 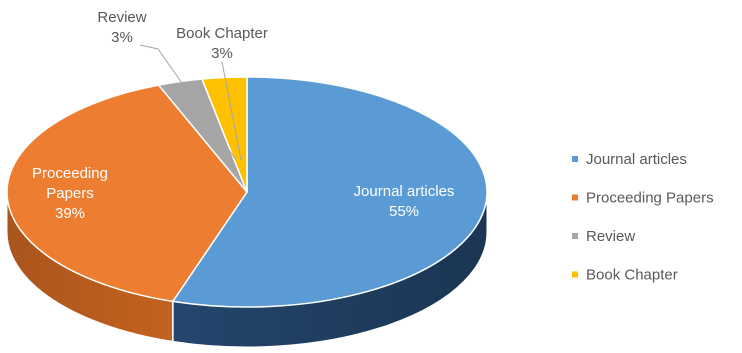 I want to click on leader-line-review, so click(x=188, y=102).